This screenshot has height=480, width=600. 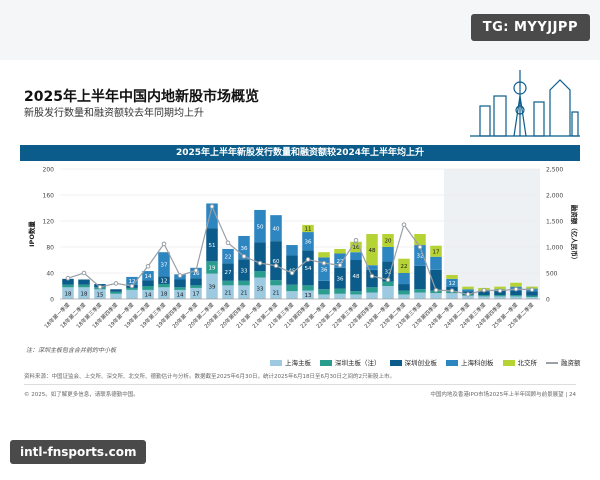 What do you see at coordinates (52, 300) in the screenshot?
I see `y-tick-label: 0` at bounding box center [52, 300].